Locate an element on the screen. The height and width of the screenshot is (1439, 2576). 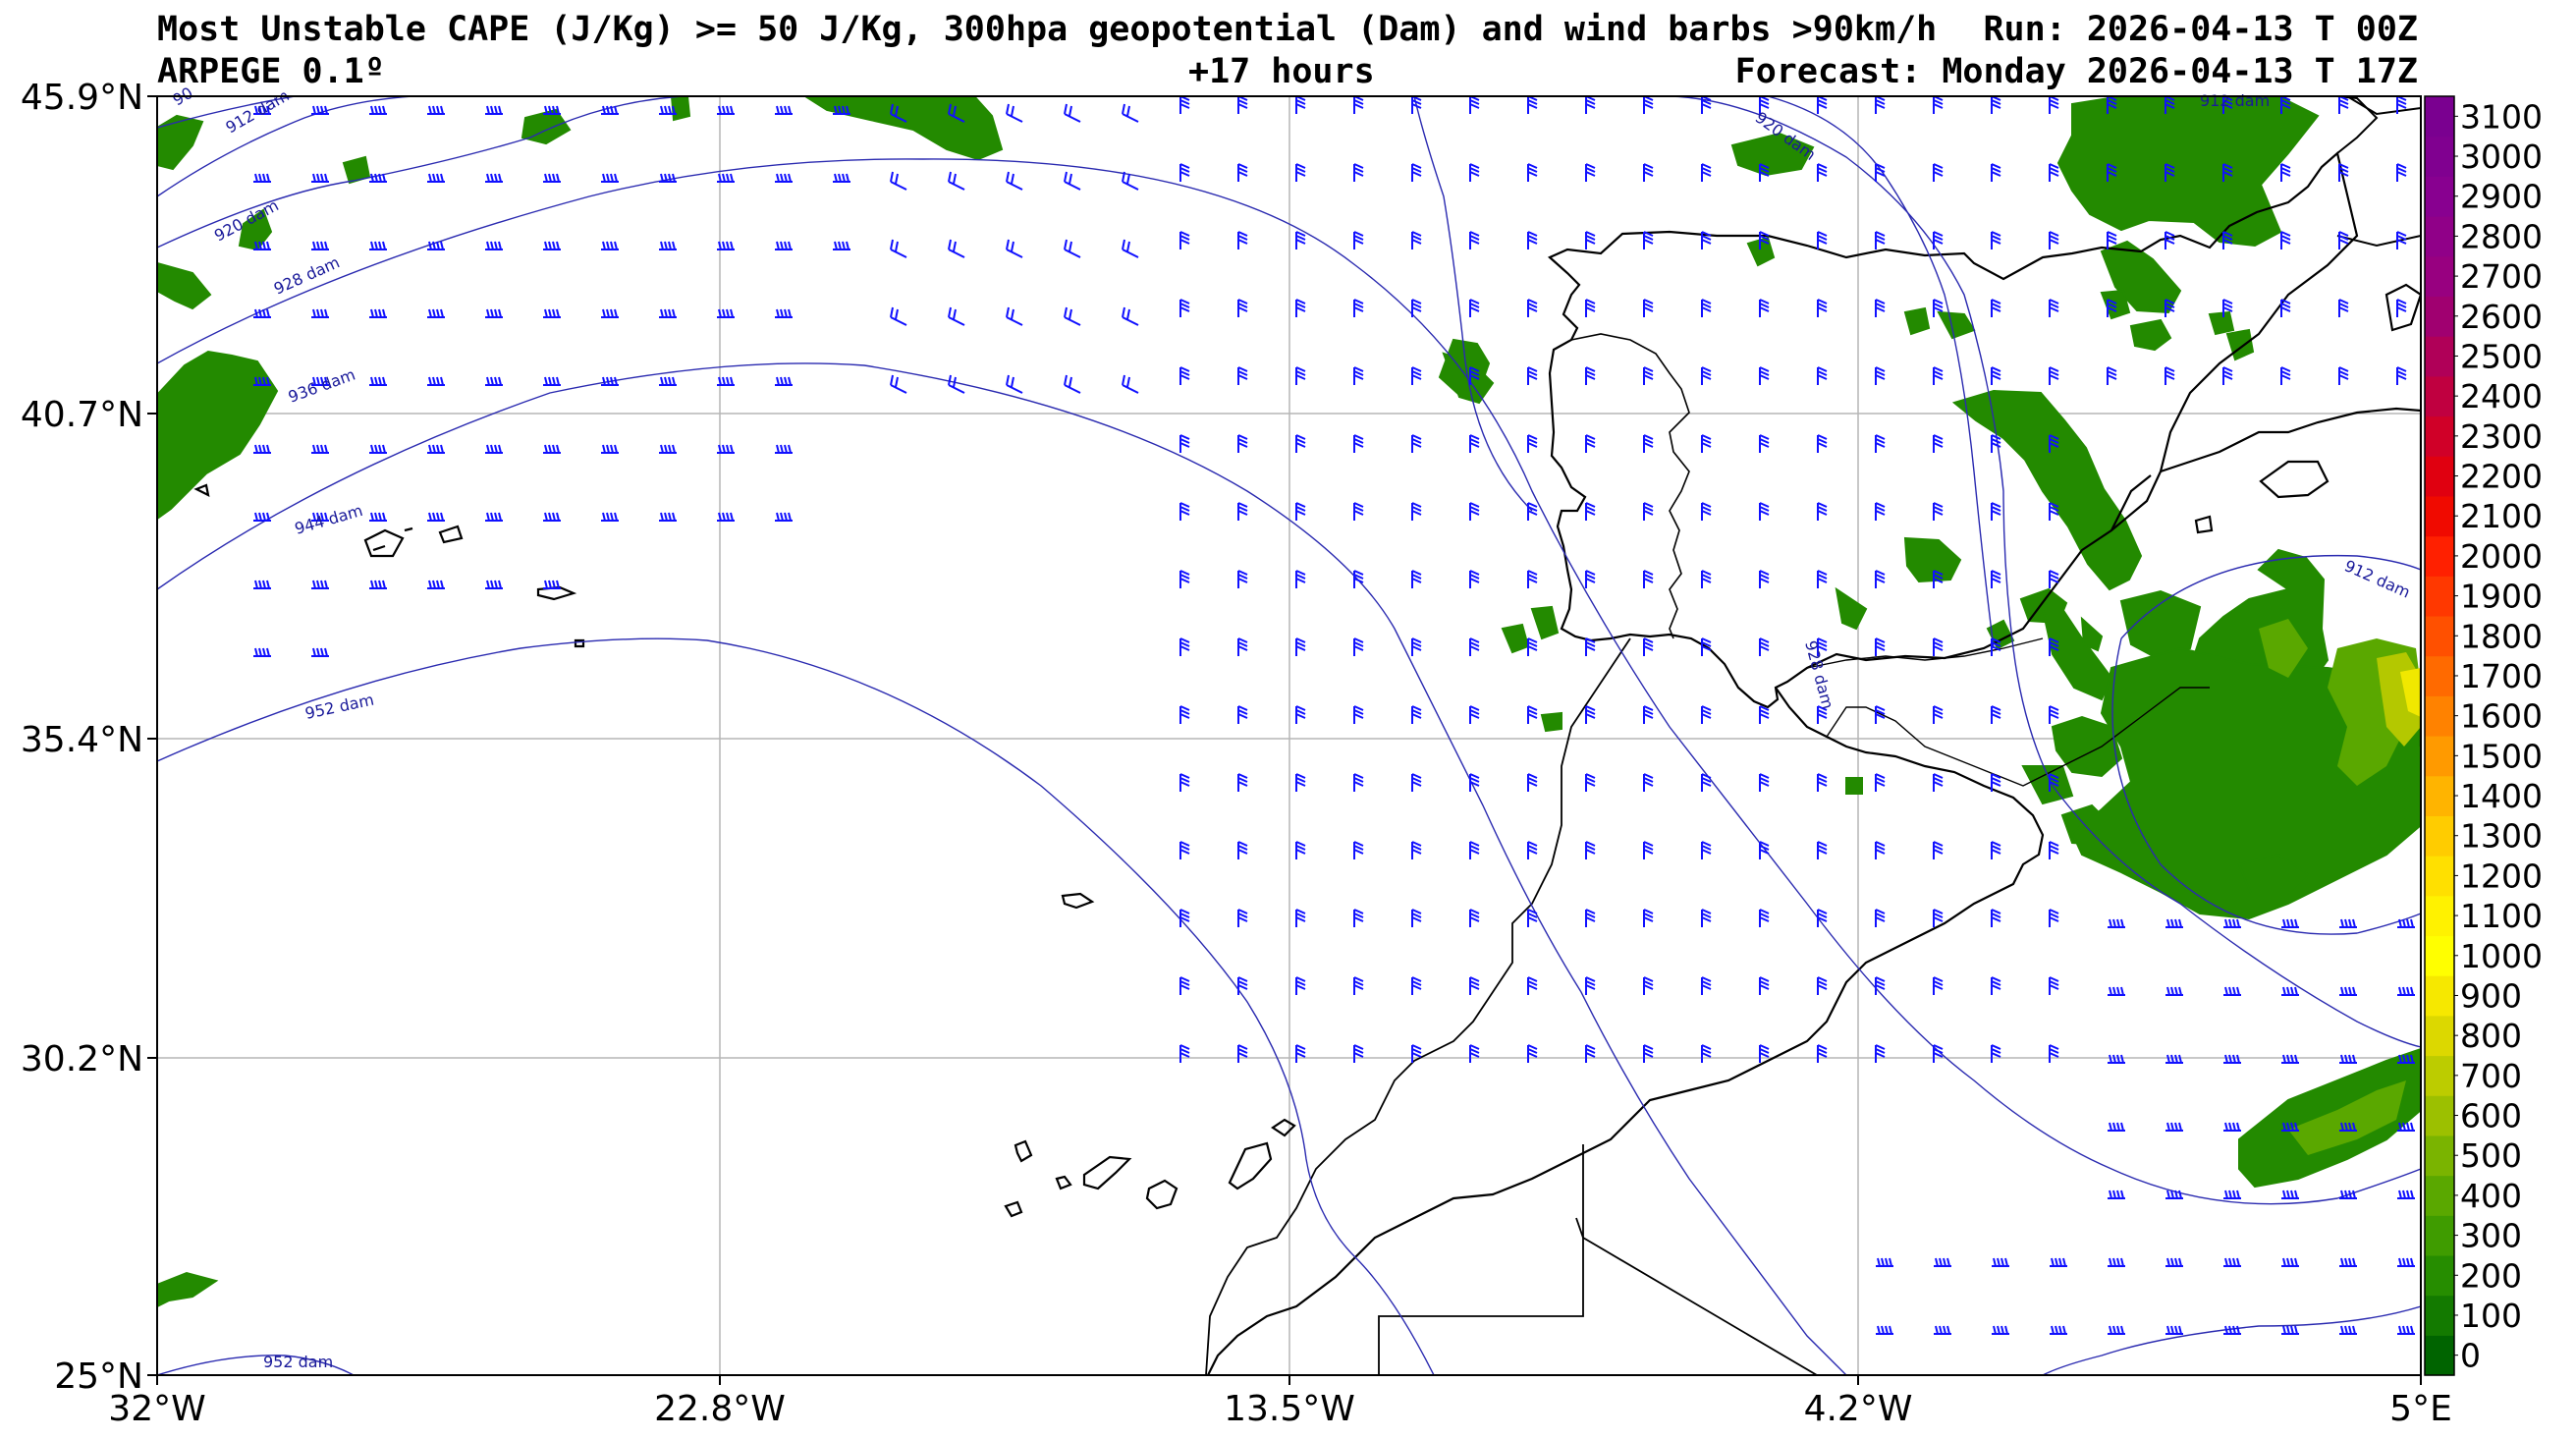
lat-tick-label: 25°N is located at coordinates (99, 1376).